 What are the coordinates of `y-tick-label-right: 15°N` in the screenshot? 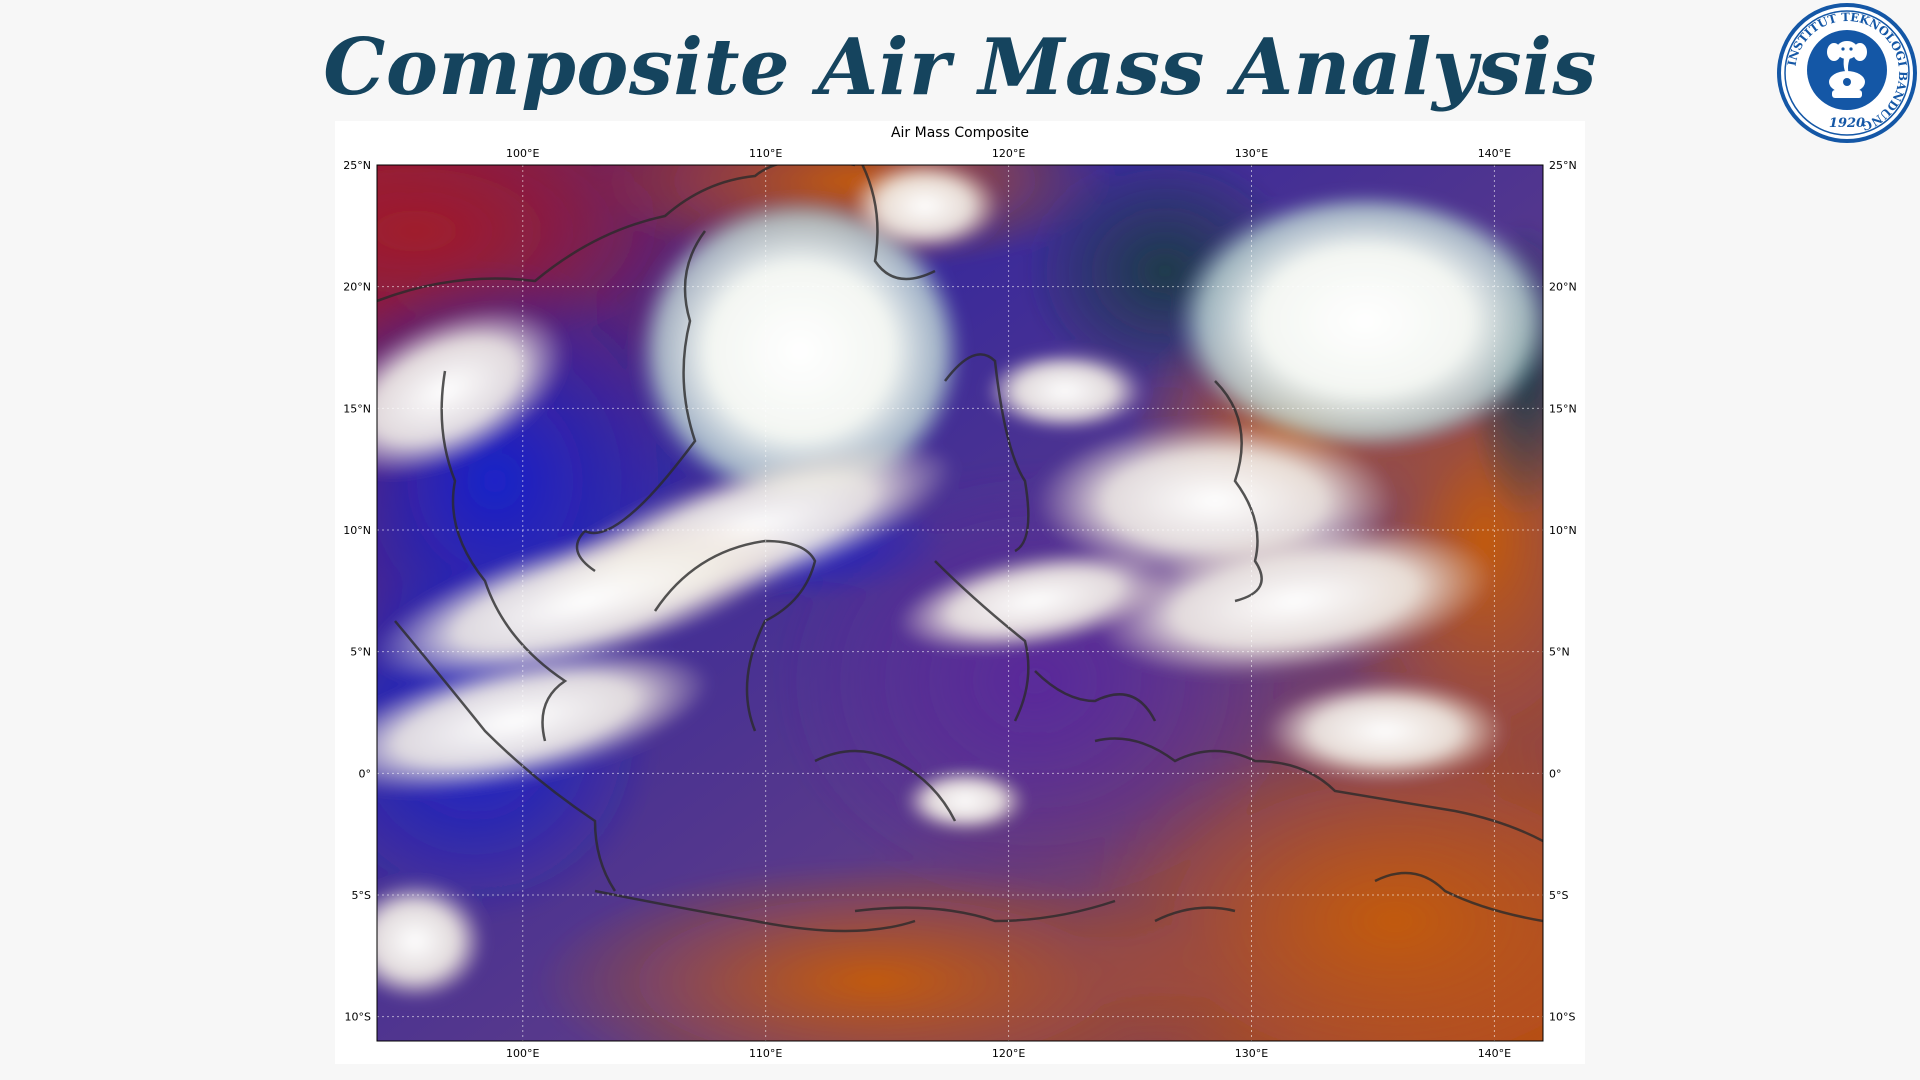 It's located at (1563, 408).